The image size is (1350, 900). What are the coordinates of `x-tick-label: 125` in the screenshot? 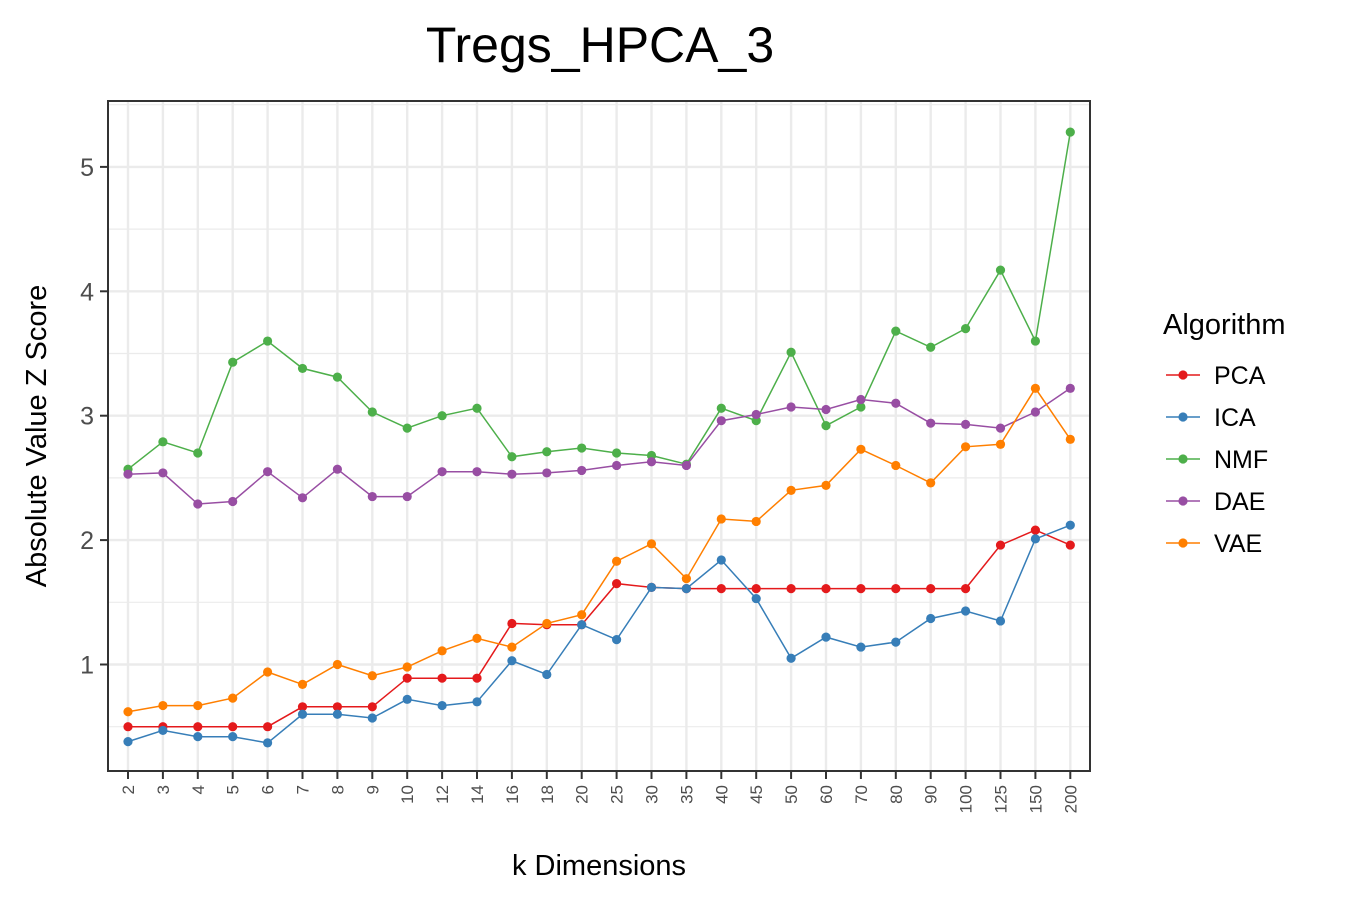 It's located at (1001, 799).